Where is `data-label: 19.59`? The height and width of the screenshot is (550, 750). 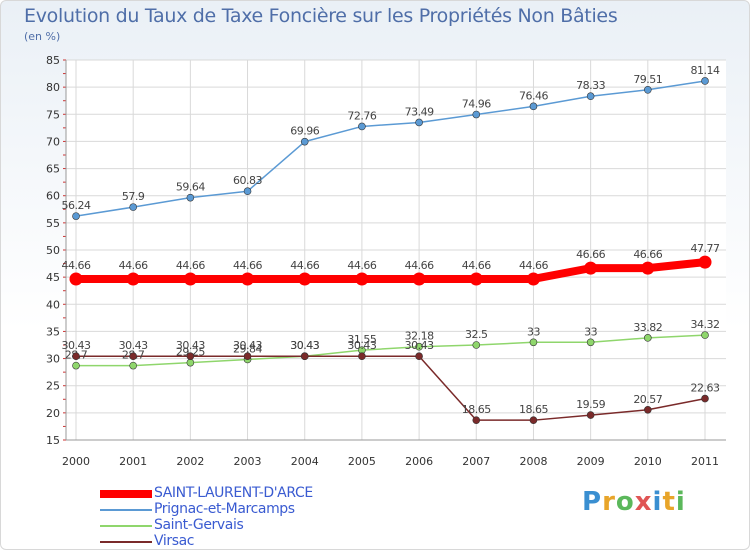
data-label: 19.59 is located at coordinates (590, 404).